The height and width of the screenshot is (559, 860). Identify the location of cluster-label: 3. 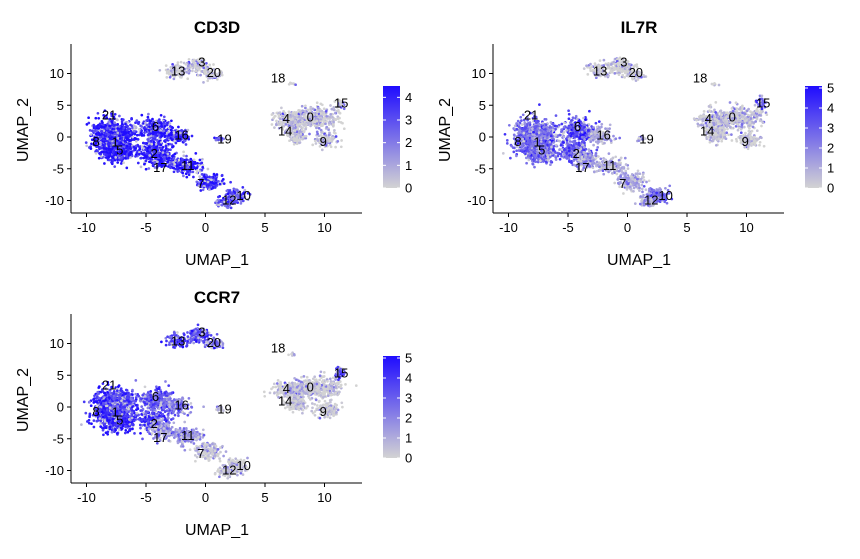
(201, 62).